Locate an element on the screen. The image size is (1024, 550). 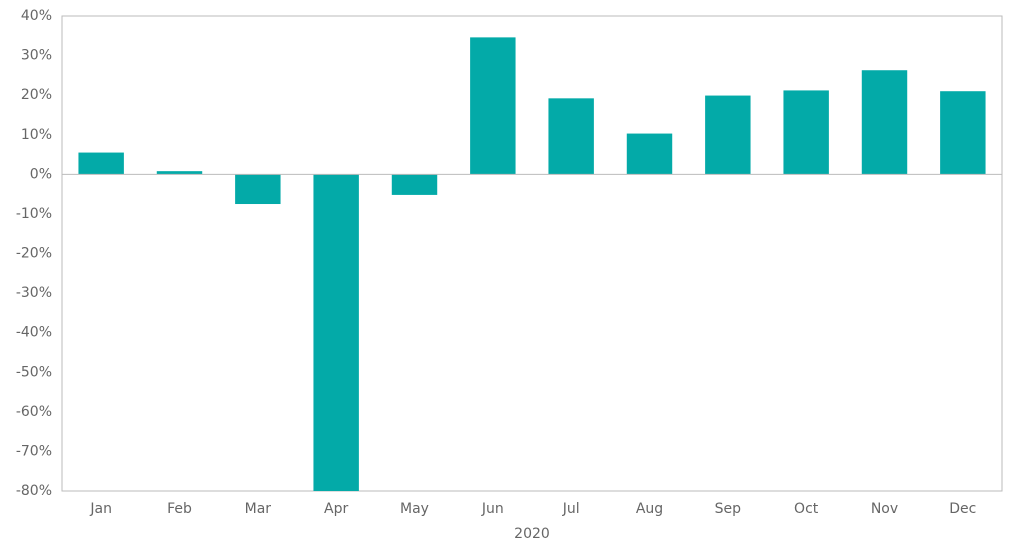
y-tick-label: 40% is located at coordinates (36, 16).